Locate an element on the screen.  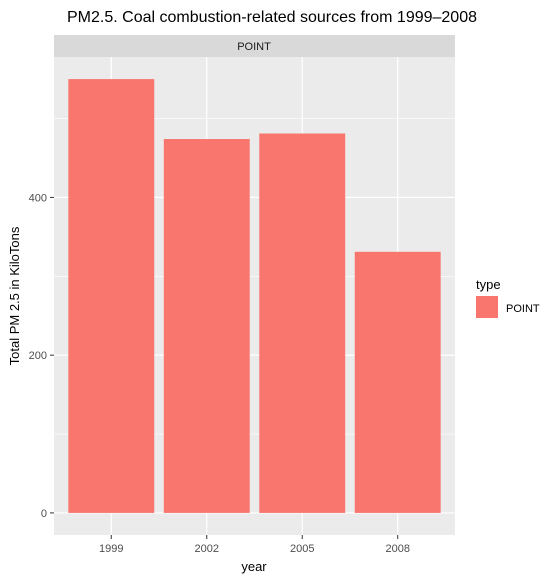
bar-1999 is located at coordinates (111, 296).